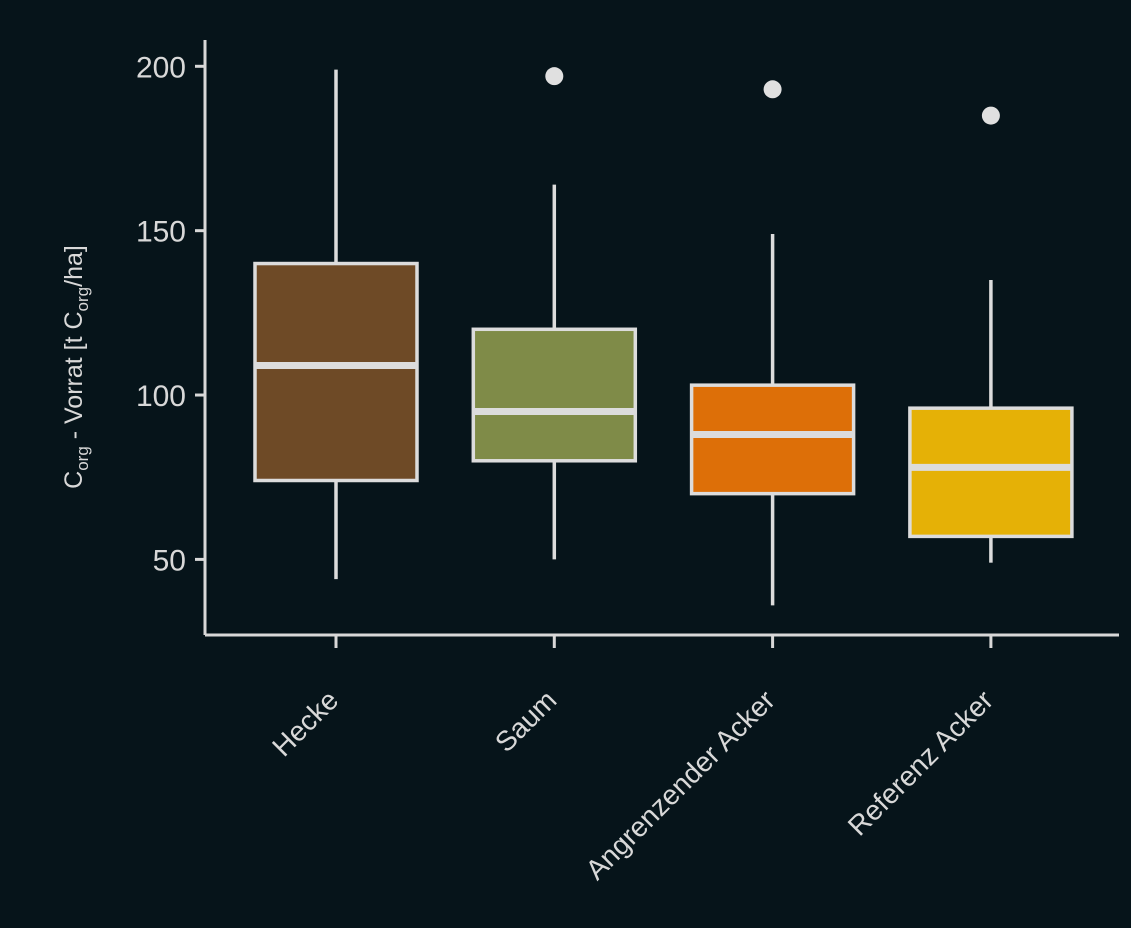 The height and width of the screenshot is (928, 1131). What do you see at coordinates (74, 378) in the screenshot?
I see `y-axis-label-part-2: - Vorrat [t C` at bounding box center [74, 378].